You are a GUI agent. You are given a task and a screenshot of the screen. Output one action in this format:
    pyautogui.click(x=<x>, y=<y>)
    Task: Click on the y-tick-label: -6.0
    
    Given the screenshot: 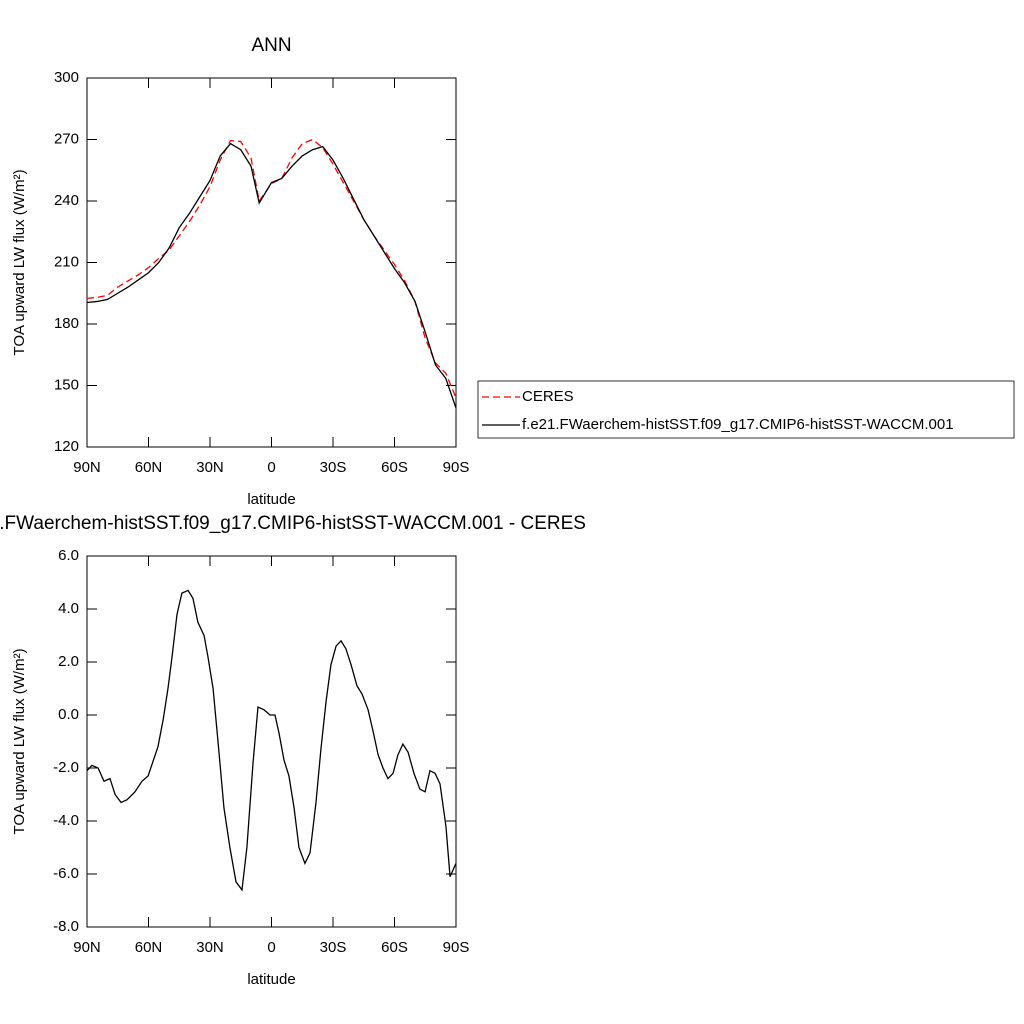 What is the action you would take?
    pyautogui.click(x=66, y=873)
    